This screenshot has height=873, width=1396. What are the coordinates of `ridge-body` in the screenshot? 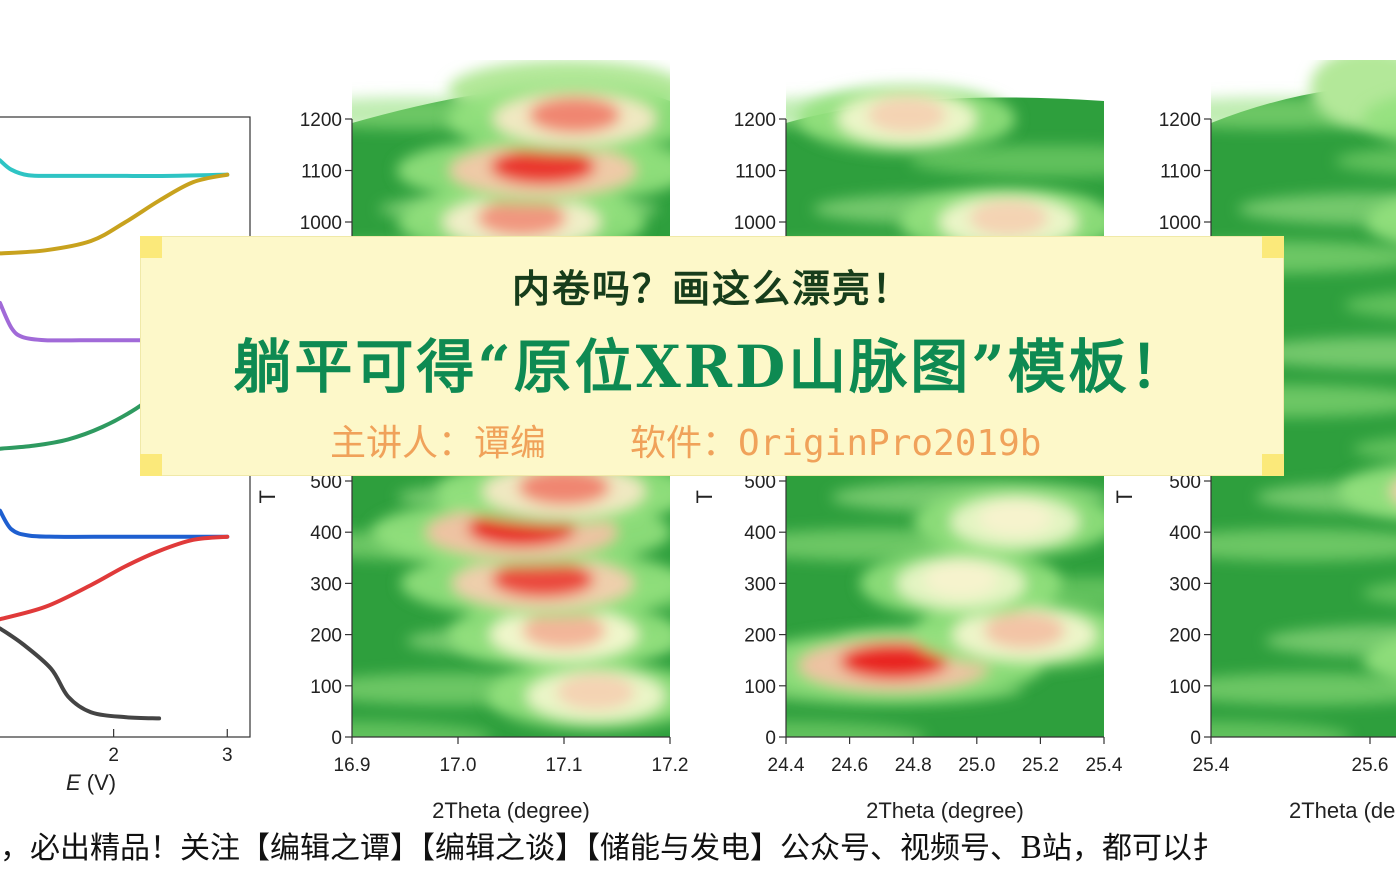 It's located at (1393, 491).